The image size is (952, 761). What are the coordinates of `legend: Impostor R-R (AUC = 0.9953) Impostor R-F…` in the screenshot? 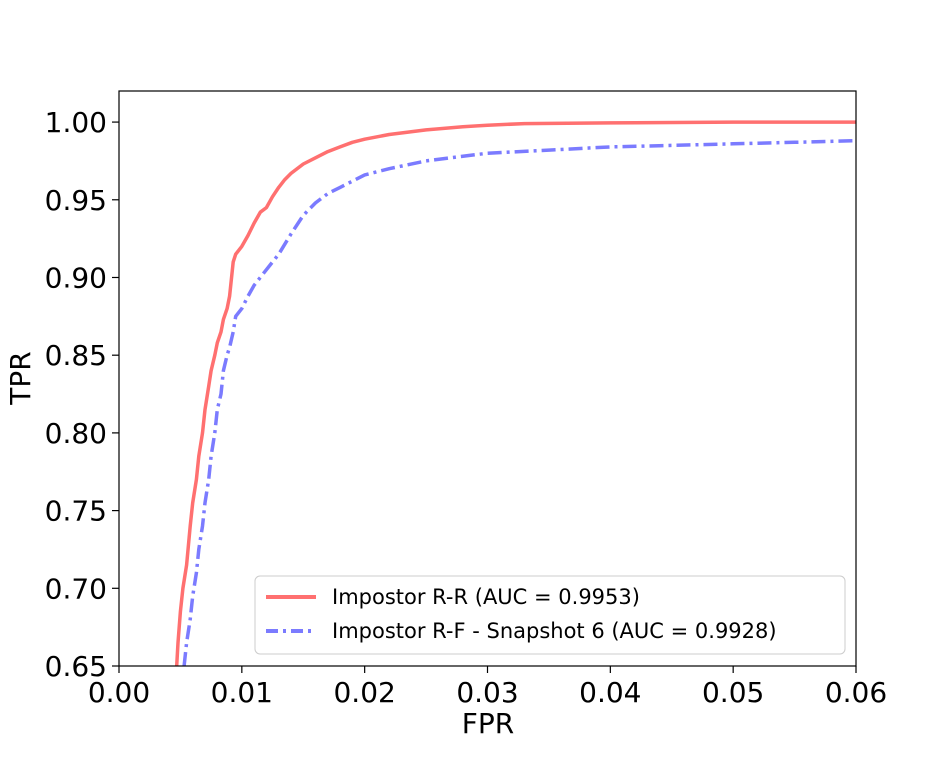 It's located at (550, 615).